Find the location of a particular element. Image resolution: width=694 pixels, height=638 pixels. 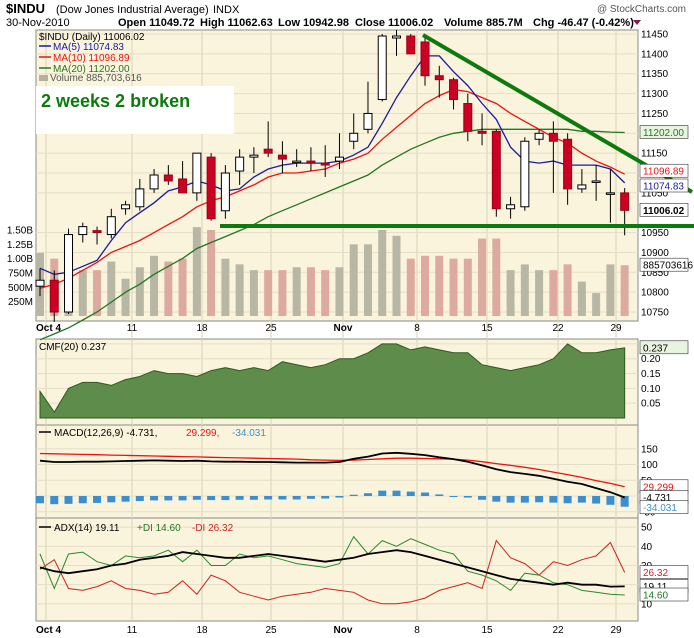

macd-tick-label: 150 is located at coordinates (649, 449).